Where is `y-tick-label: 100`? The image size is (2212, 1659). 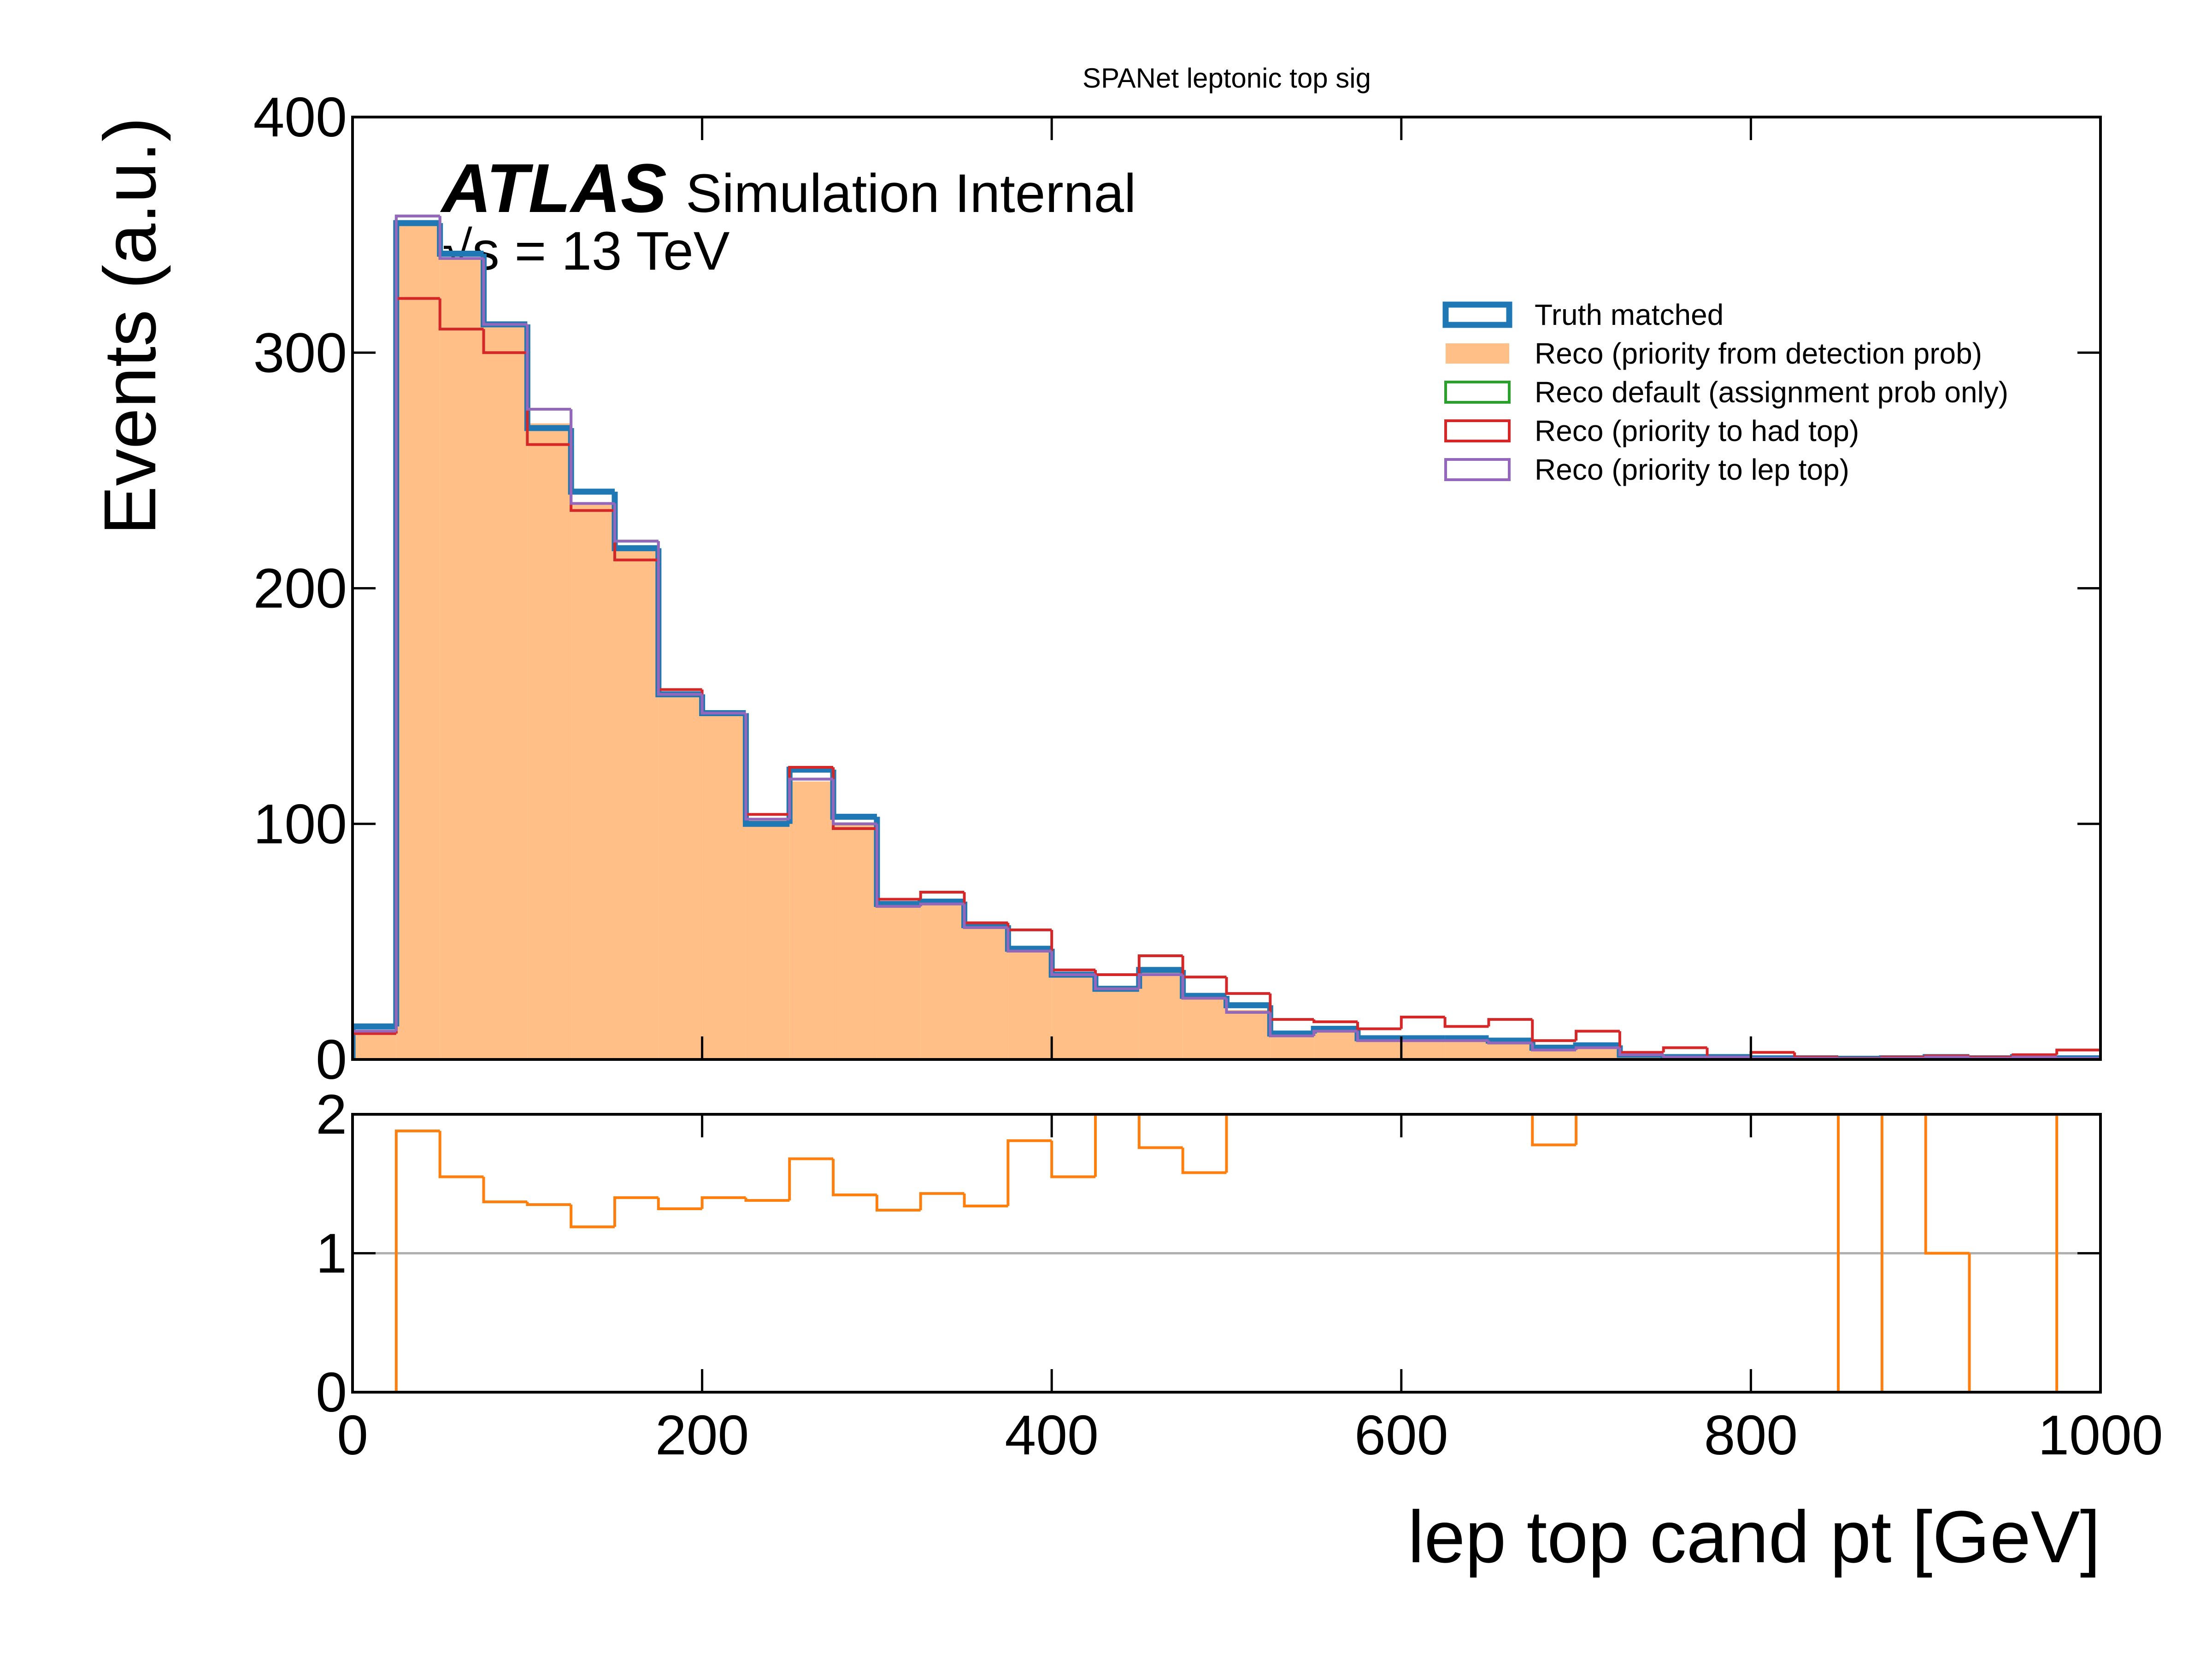 y-tick-label: 100 is located at coordinates (300, 824).